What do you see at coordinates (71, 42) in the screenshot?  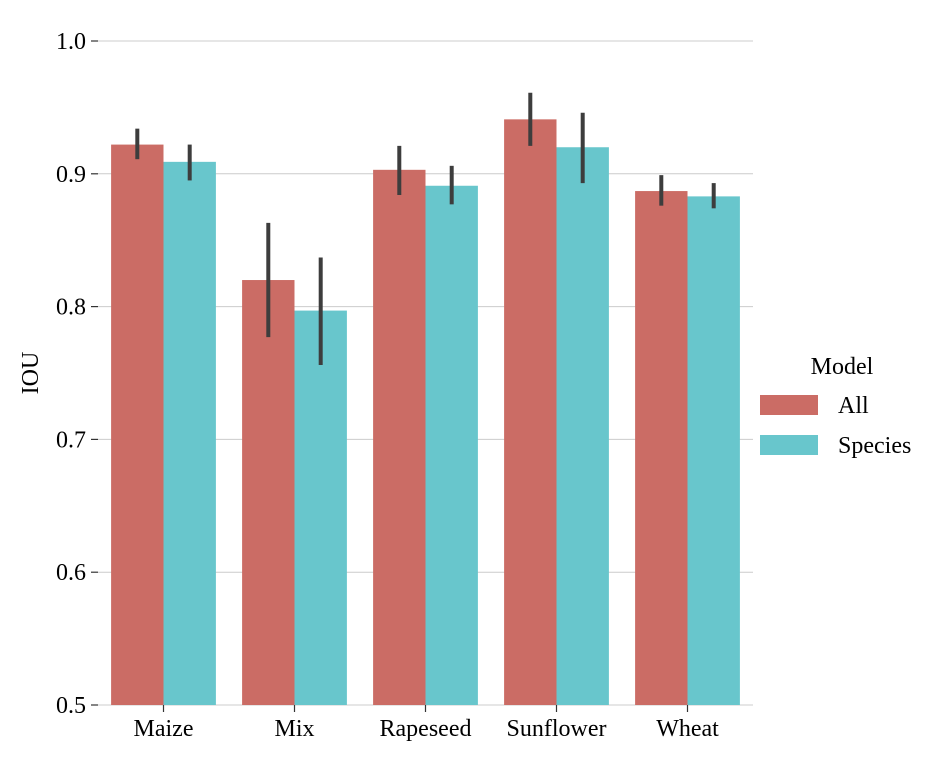 I see `y-tick-label: 1.0` at bounding box center [71, 42].